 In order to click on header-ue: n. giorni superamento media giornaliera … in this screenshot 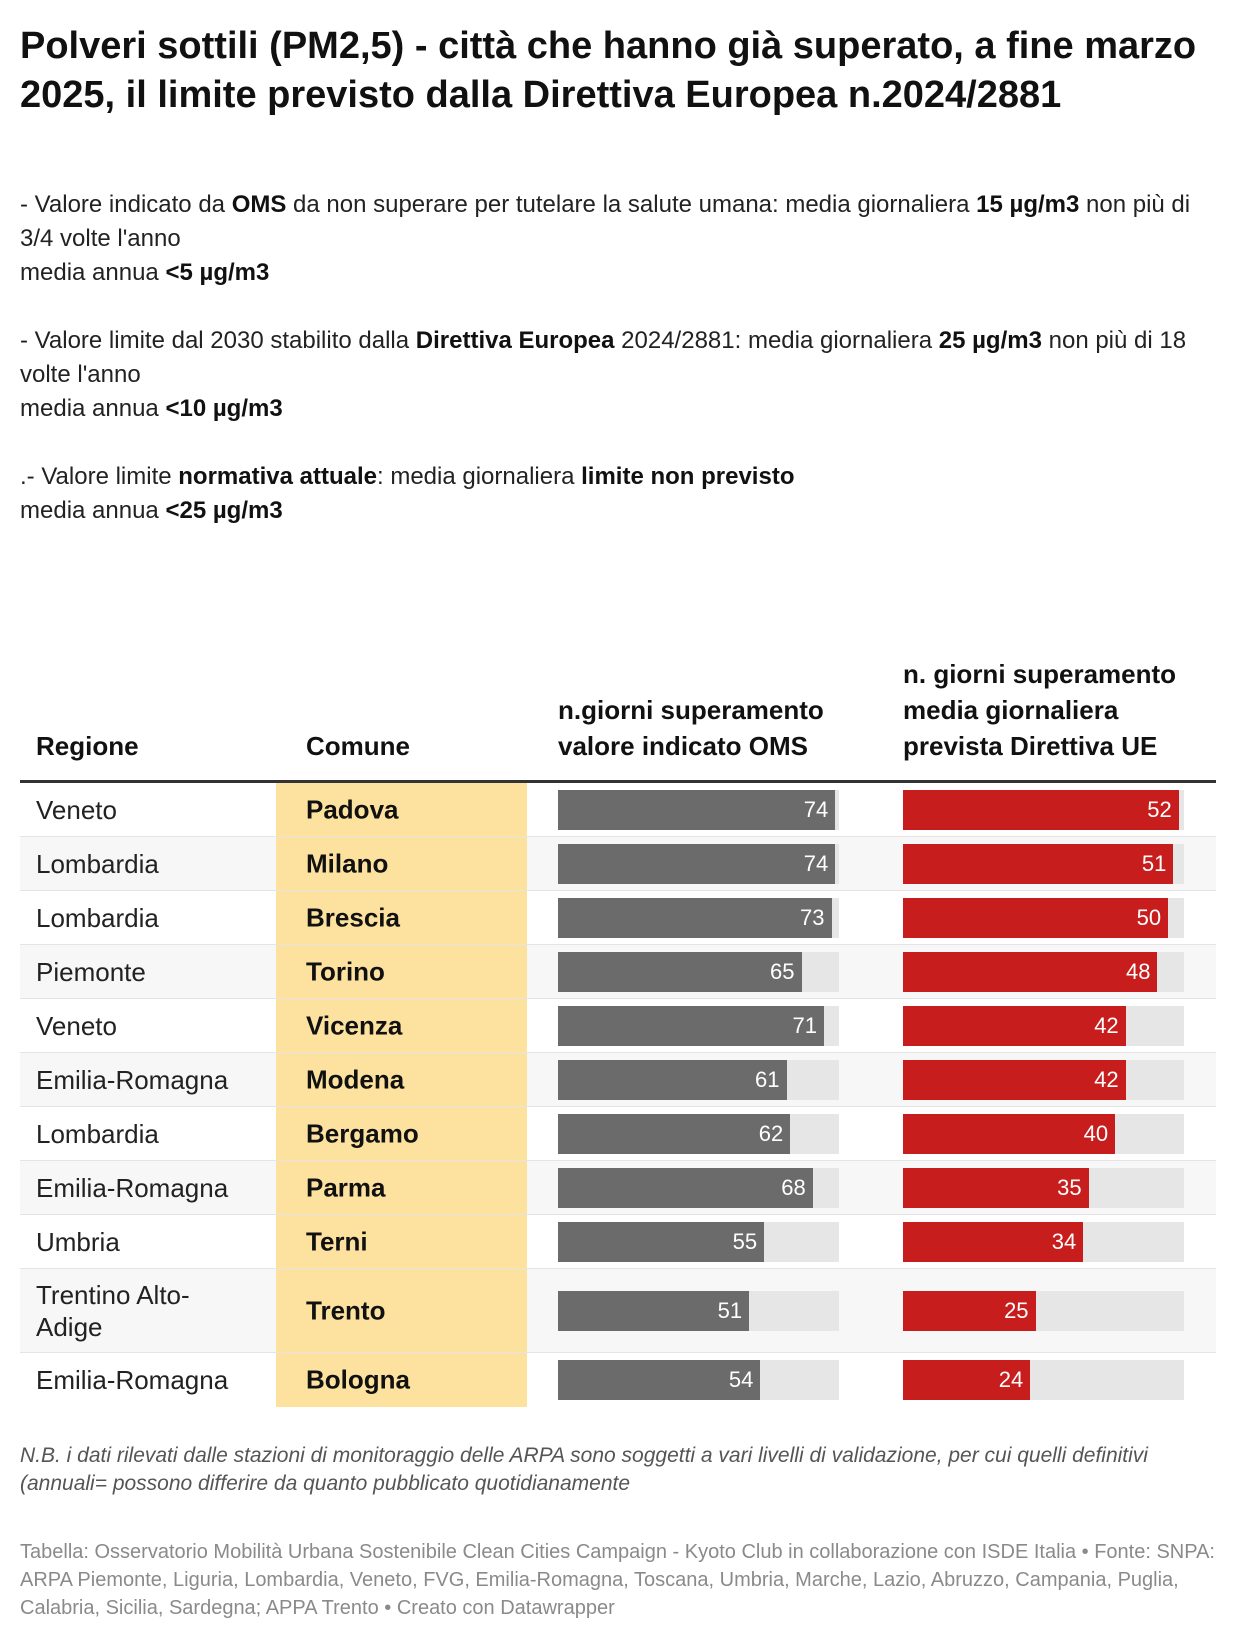, I will do `click(1040, 710)`.